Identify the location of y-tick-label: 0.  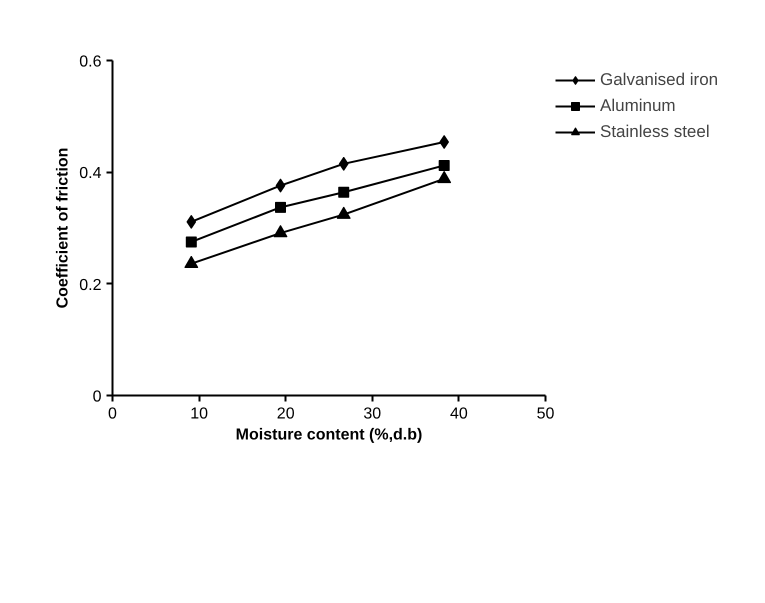
(97, 397).